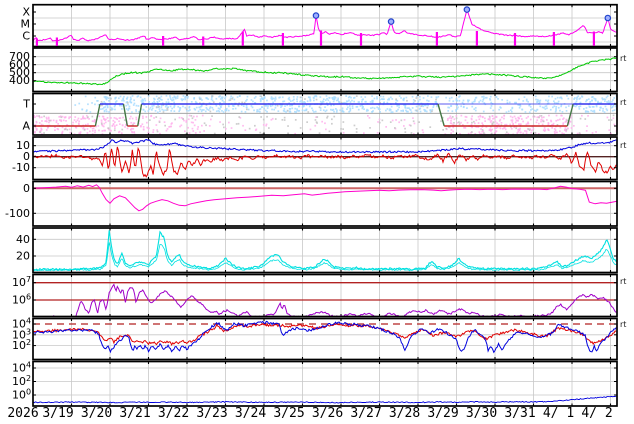 Image resolution: width=634 pixels, height=424 pixels. Describe the element at coordinates (26, 126) in the screenshot. I see `y-axis-label: A` at that location.